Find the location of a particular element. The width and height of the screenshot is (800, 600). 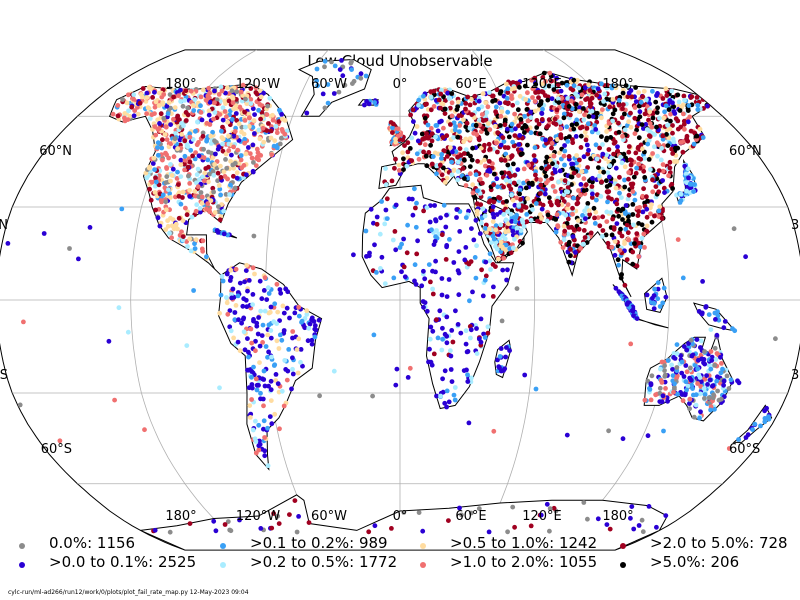

legend-label: >2.0 to 5.0%: 728 is located at coordinates (719, 543).